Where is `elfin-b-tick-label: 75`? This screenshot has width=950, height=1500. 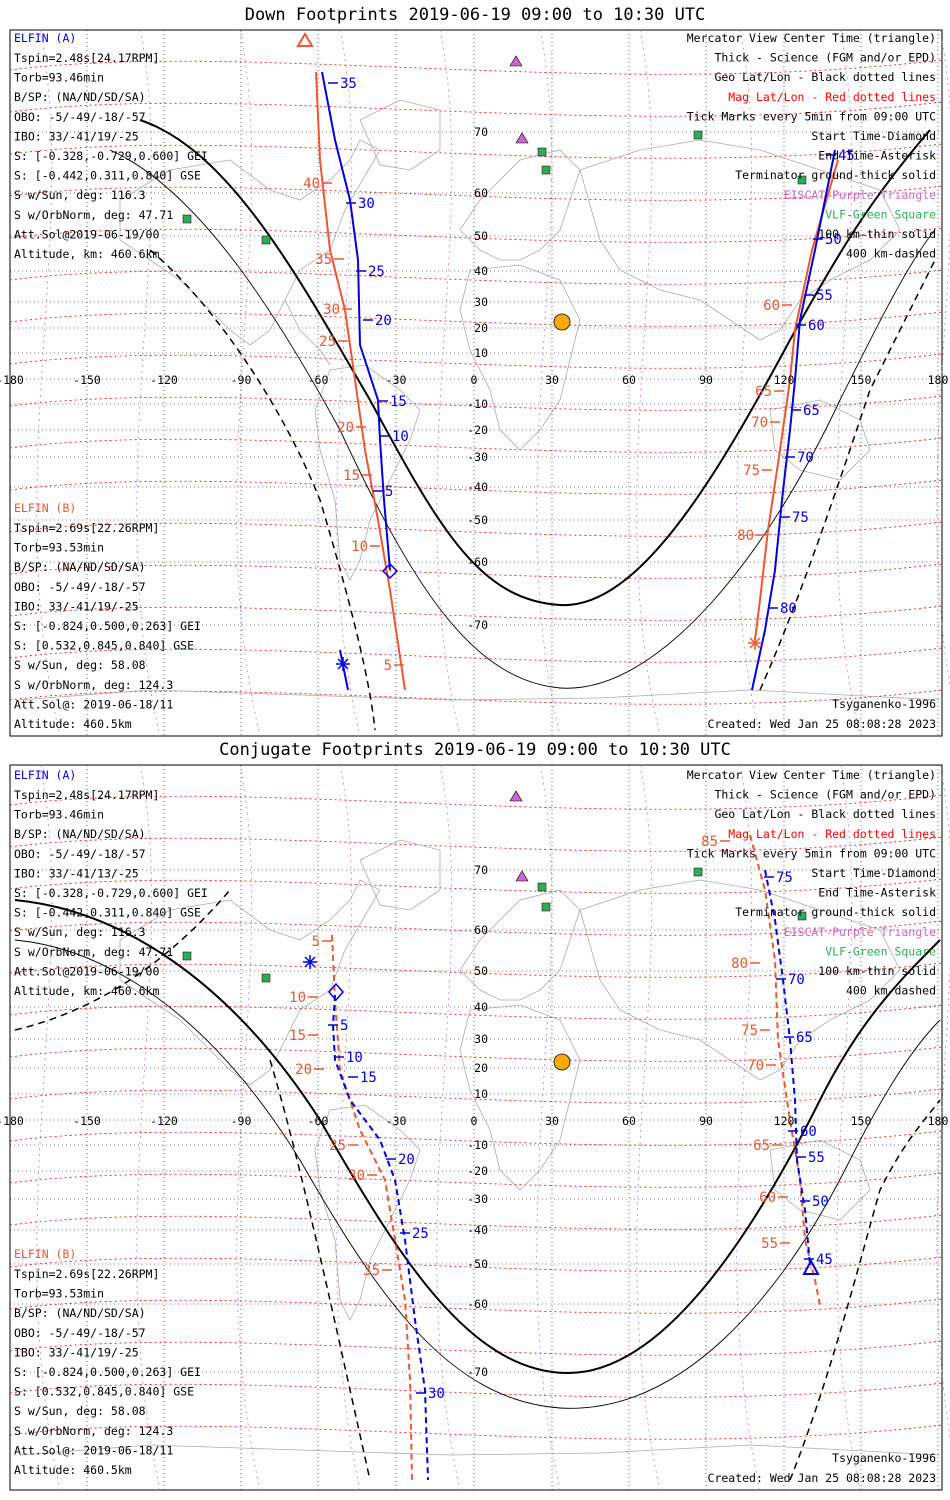 elfin-b-tick-label: 75 is located at coordinates (749, 1031).